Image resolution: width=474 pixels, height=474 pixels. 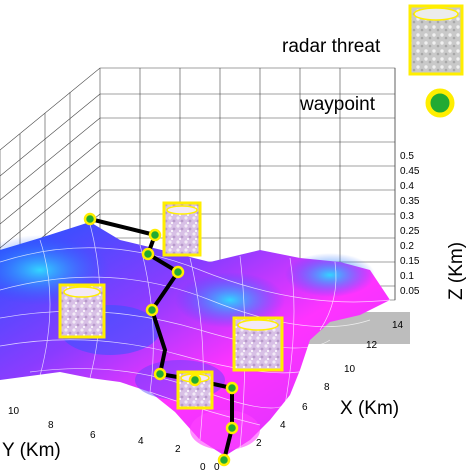 What do you see at coordinates (337, 104) in the screenshot?
I see `legend-waypoint-label: waypoint` at bounding box center [337, 104].